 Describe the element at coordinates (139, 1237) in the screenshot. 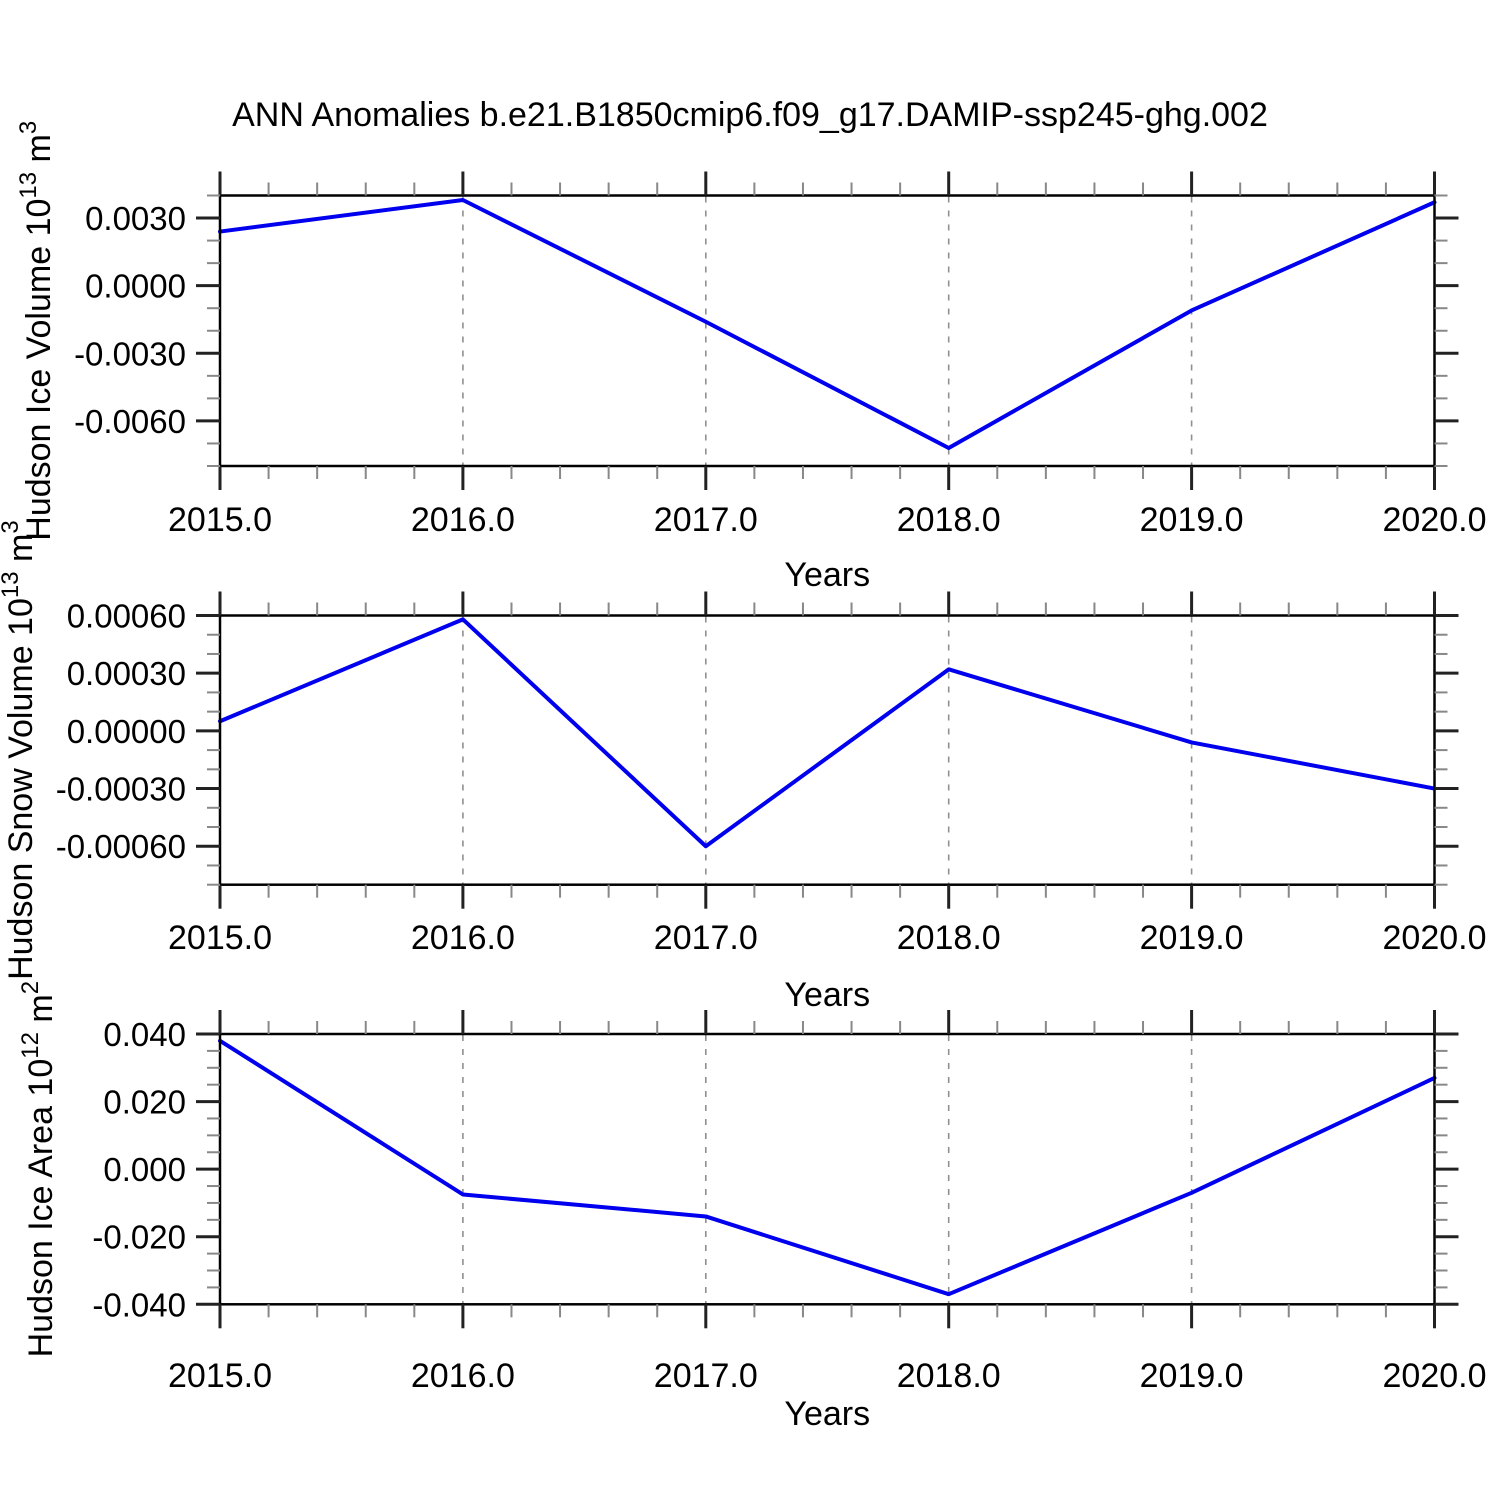

I see `y-tick-label: -0.020` at that location.